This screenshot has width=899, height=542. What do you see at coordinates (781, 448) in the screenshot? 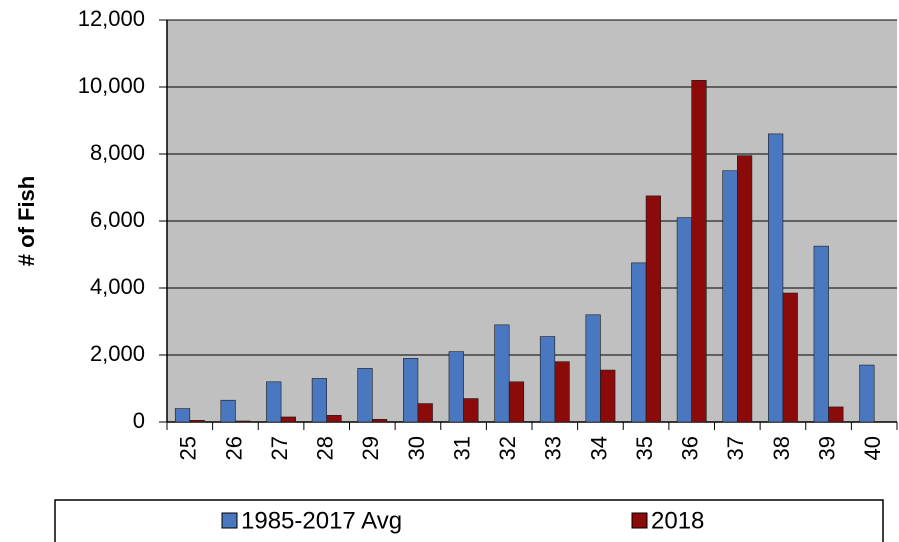
I see `x-tick-label: 38` at bounding box center [781, 448].